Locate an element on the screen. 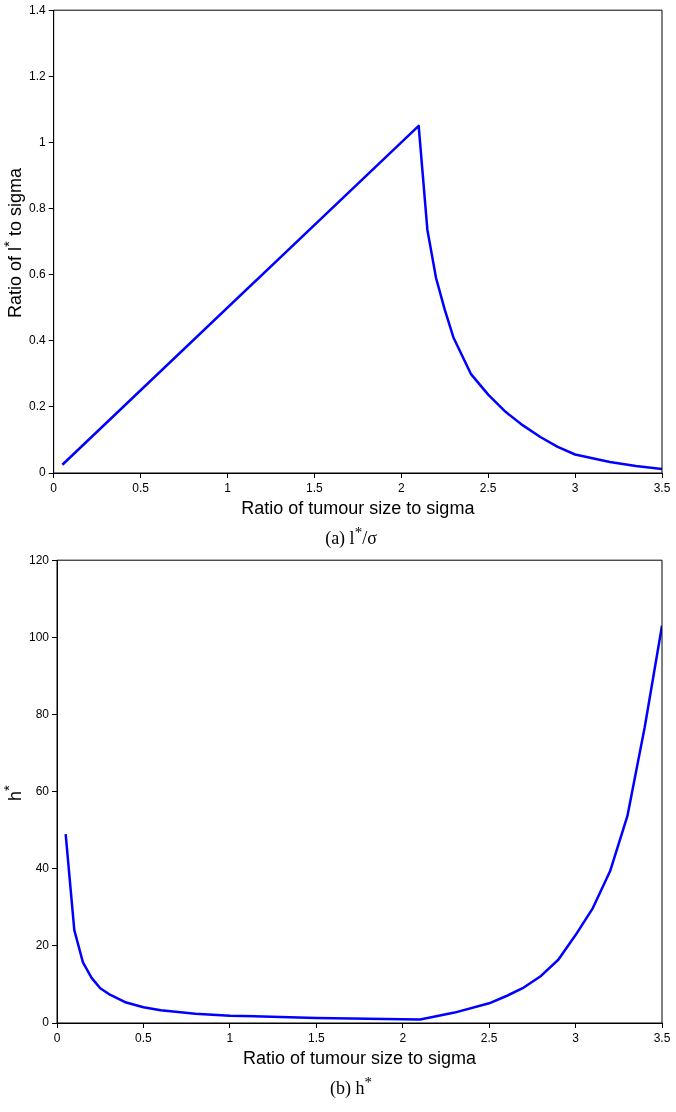 Image resolution: width=676 pixels, height=1112 pixels. y-tick-label: 120 is located at coordinates (39, 559).